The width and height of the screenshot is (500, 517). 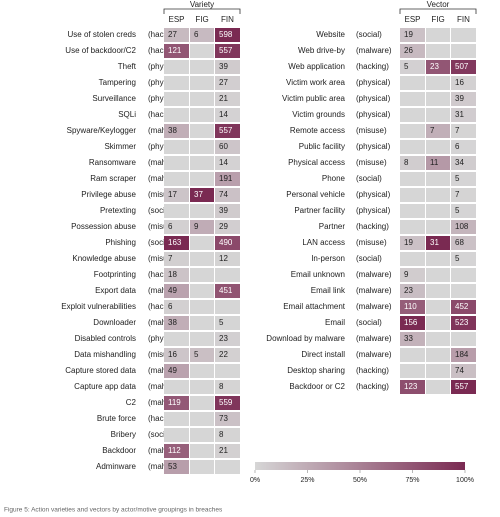 I want to click on row-label: C2, so click(x=131, y=402).